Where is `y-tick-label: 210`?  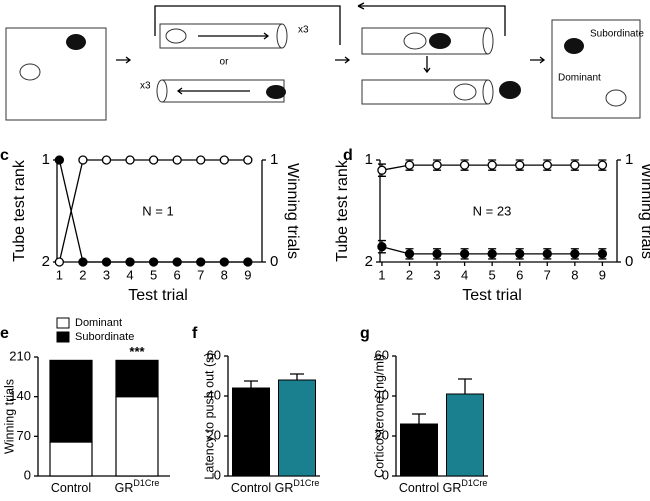 y-tick-label: 210 is located at coordinates (20, 355).